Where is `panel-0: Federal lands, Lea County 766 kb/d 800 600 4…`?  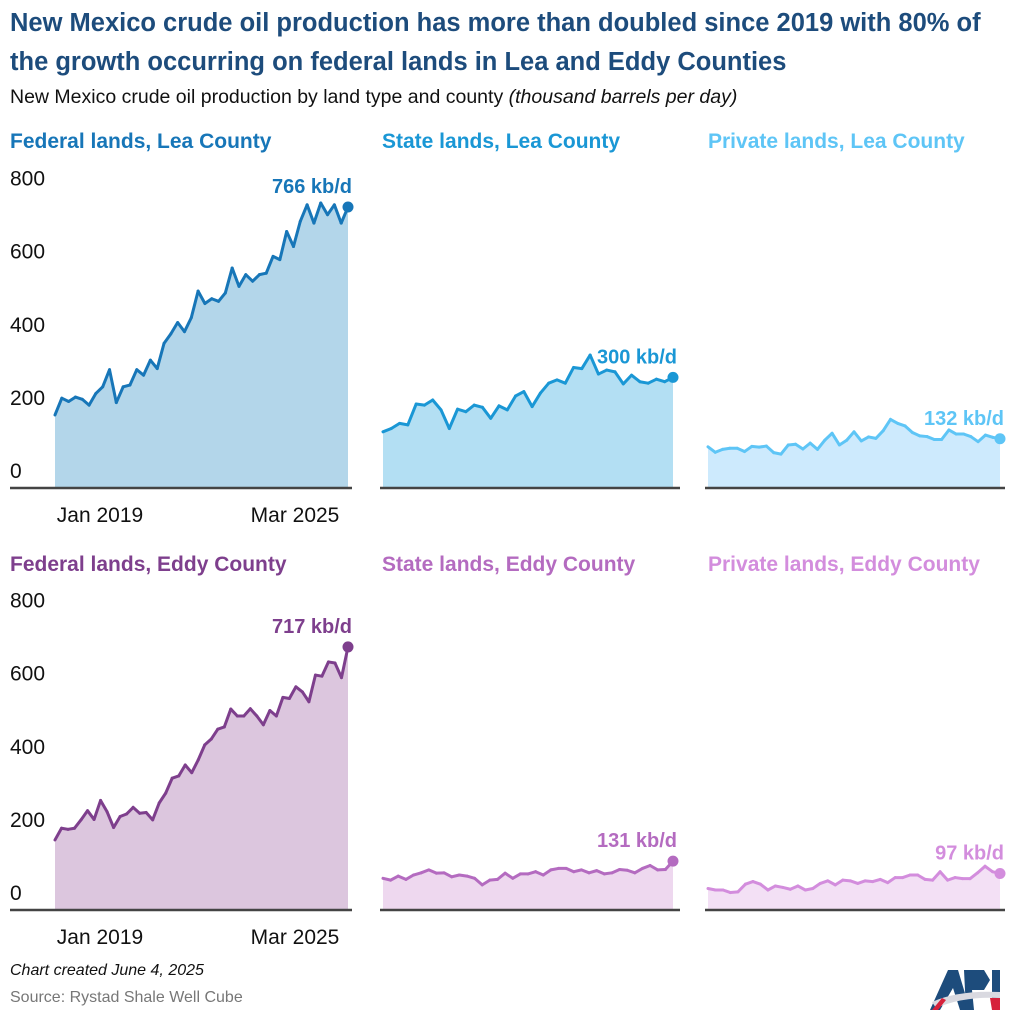
panel-0: Federal lands, Lea County 766 kb/d 800 600 4… is located at coordinates (182, 328).